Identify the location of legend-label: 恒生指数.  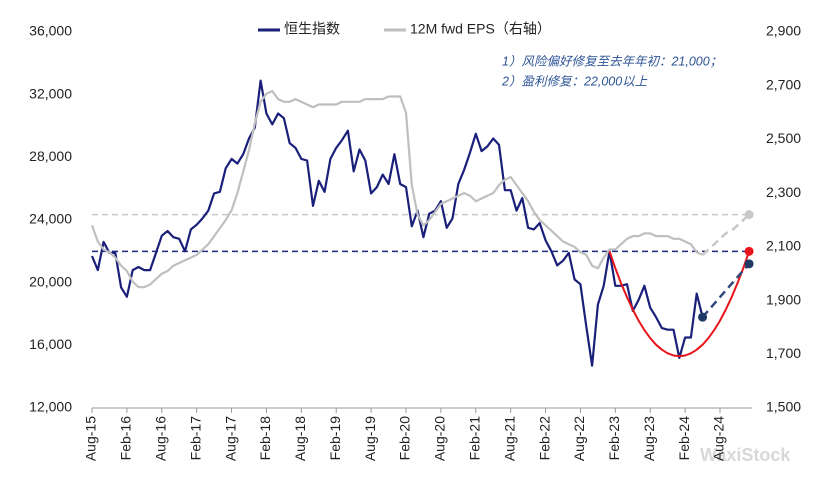
(312, 29).